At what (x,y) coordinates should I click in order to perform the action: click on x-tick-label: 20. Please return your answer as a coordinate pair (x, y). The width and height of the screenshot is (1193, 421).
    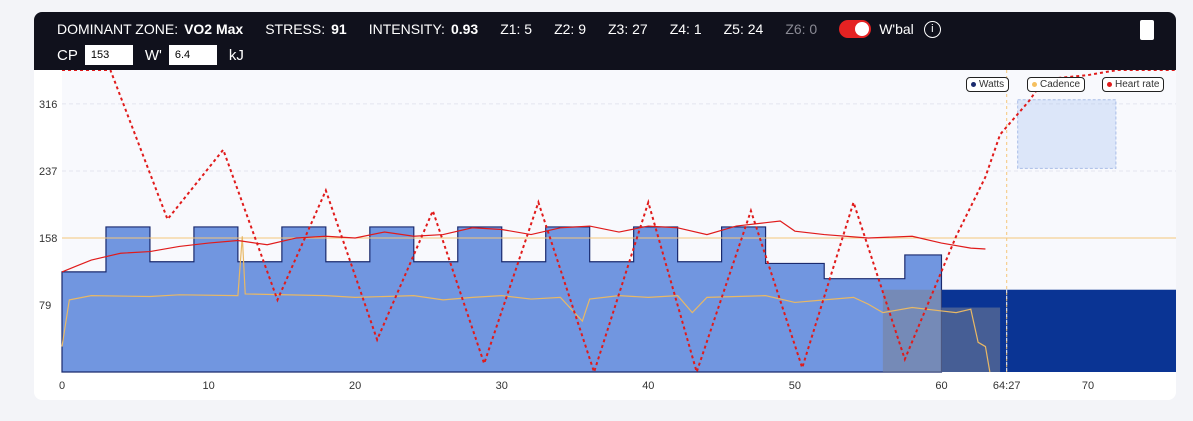
    Looking at the image, I should click on (355, 386).